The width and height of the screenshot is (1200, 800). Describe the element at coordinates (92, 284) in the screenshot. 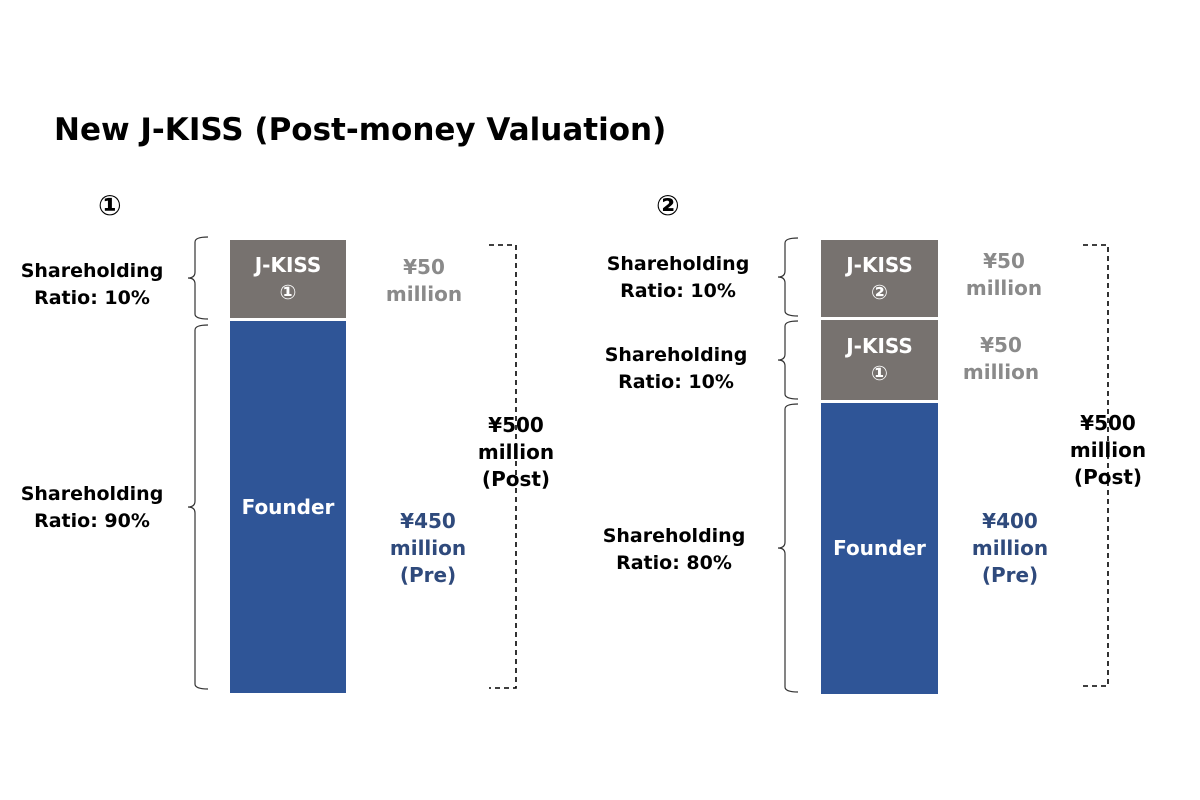

I see `panel-1-ratio-jkiss-1: Shareholding Ratio: 10%` at that location.